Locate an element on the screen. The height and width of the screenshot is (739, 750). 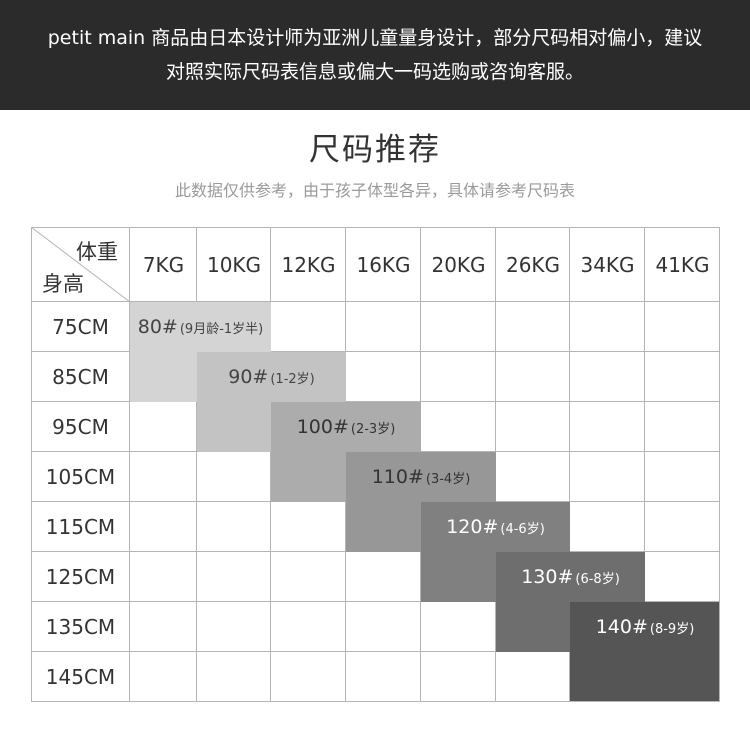
corner-weight-label: 体重 is located at coordinates (97, 252).